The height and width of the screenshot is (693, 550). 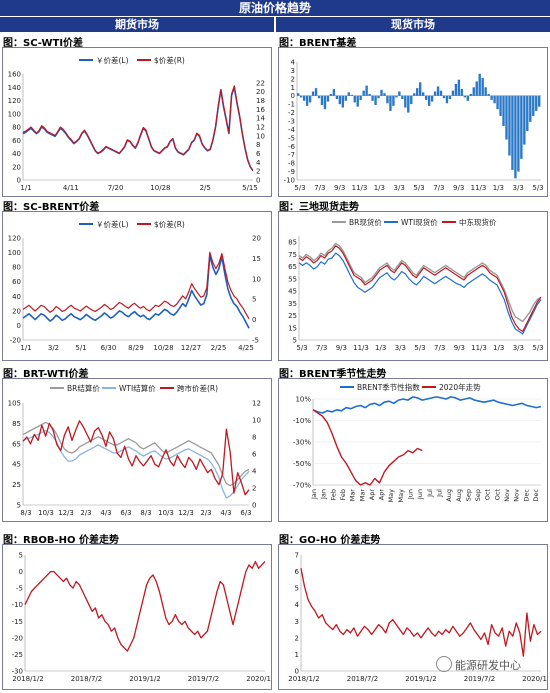 I want to click on x-tick-label: 10/28, so click(x=160, y=188).